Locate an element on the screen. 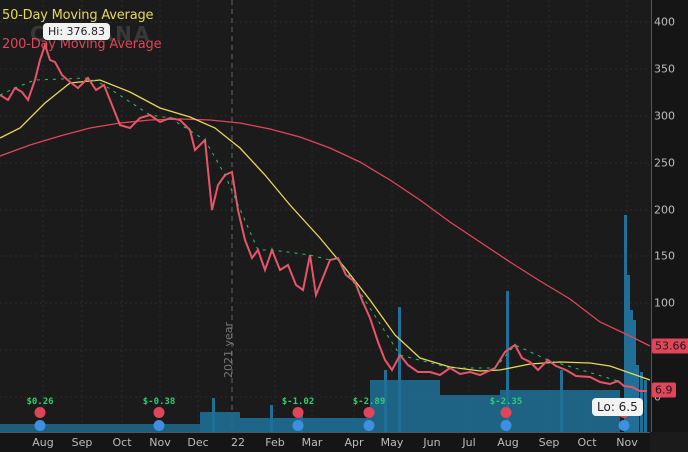 This screenshot has height=452, width=688. y-tick: 300 is located at coordinates (664, 116).